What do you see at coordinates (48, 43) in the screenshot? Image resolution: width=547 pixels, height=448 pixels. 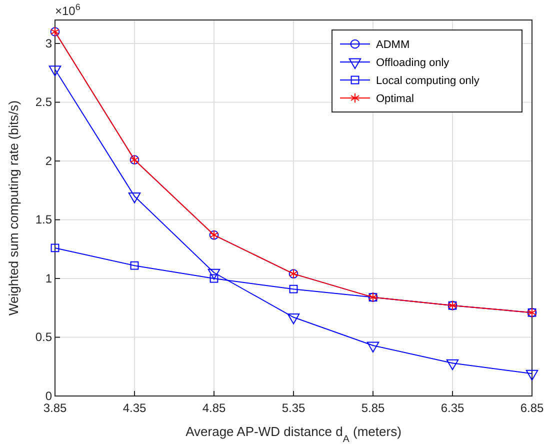 I see `y-tick-label: 3` at bounding box center [48, 43].